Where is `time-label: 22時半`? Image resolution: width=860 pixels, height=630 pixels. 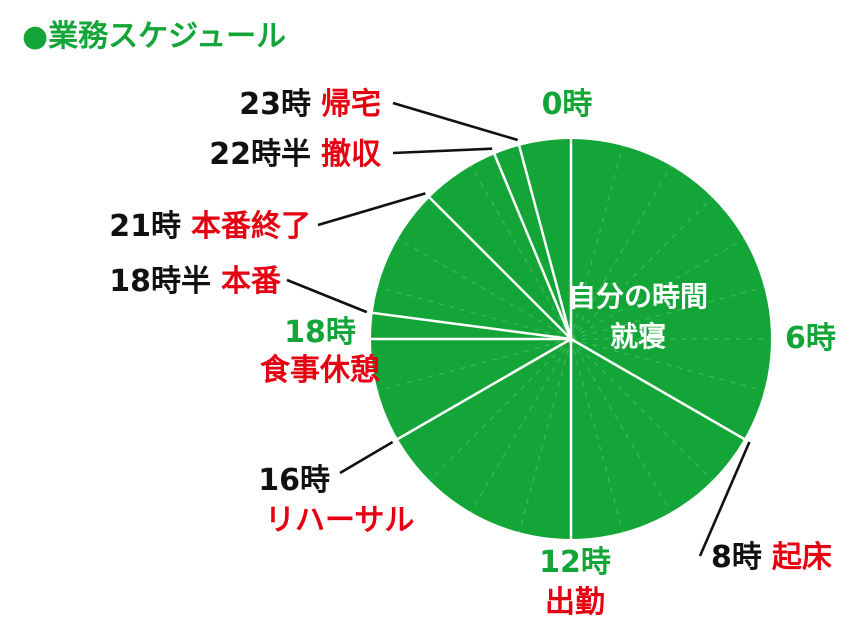 time-label: 22時半 is located at coordinates (260, 154).